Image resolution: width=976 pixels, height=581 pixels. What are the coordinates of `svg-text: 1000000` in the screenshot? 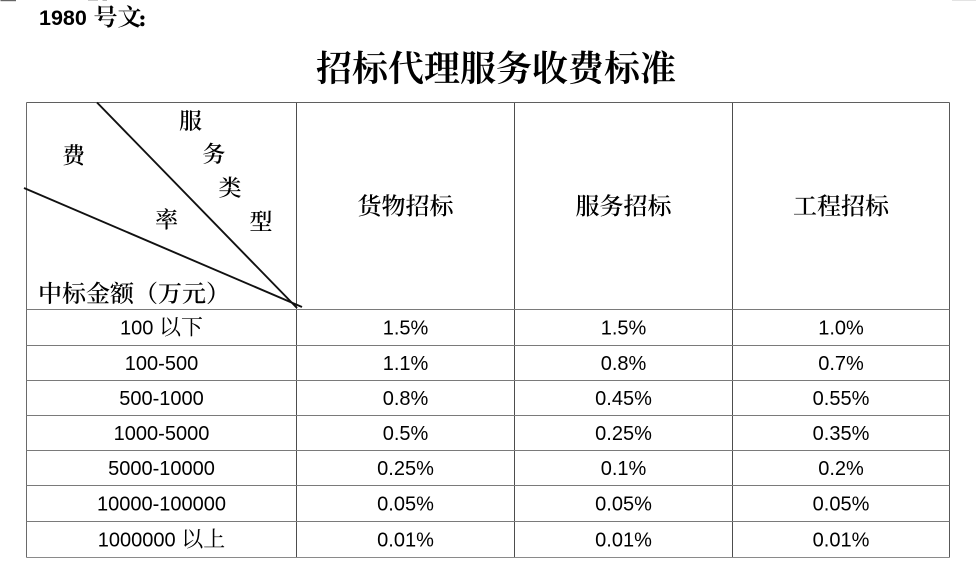 It's located at (137, 541).